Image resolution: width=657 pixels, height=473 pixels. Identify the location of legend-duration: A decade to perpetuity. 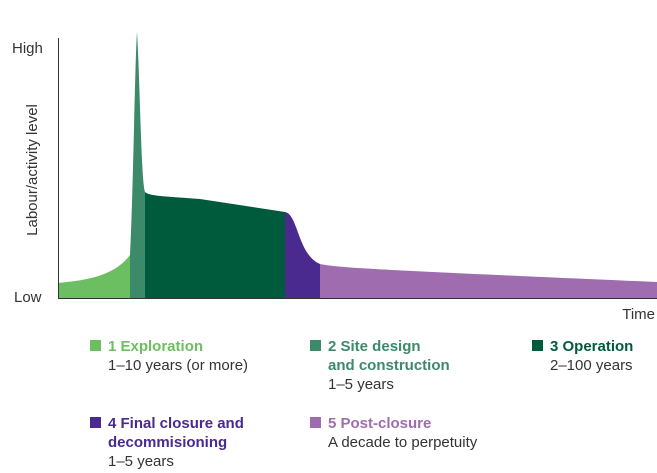
(403, 442).